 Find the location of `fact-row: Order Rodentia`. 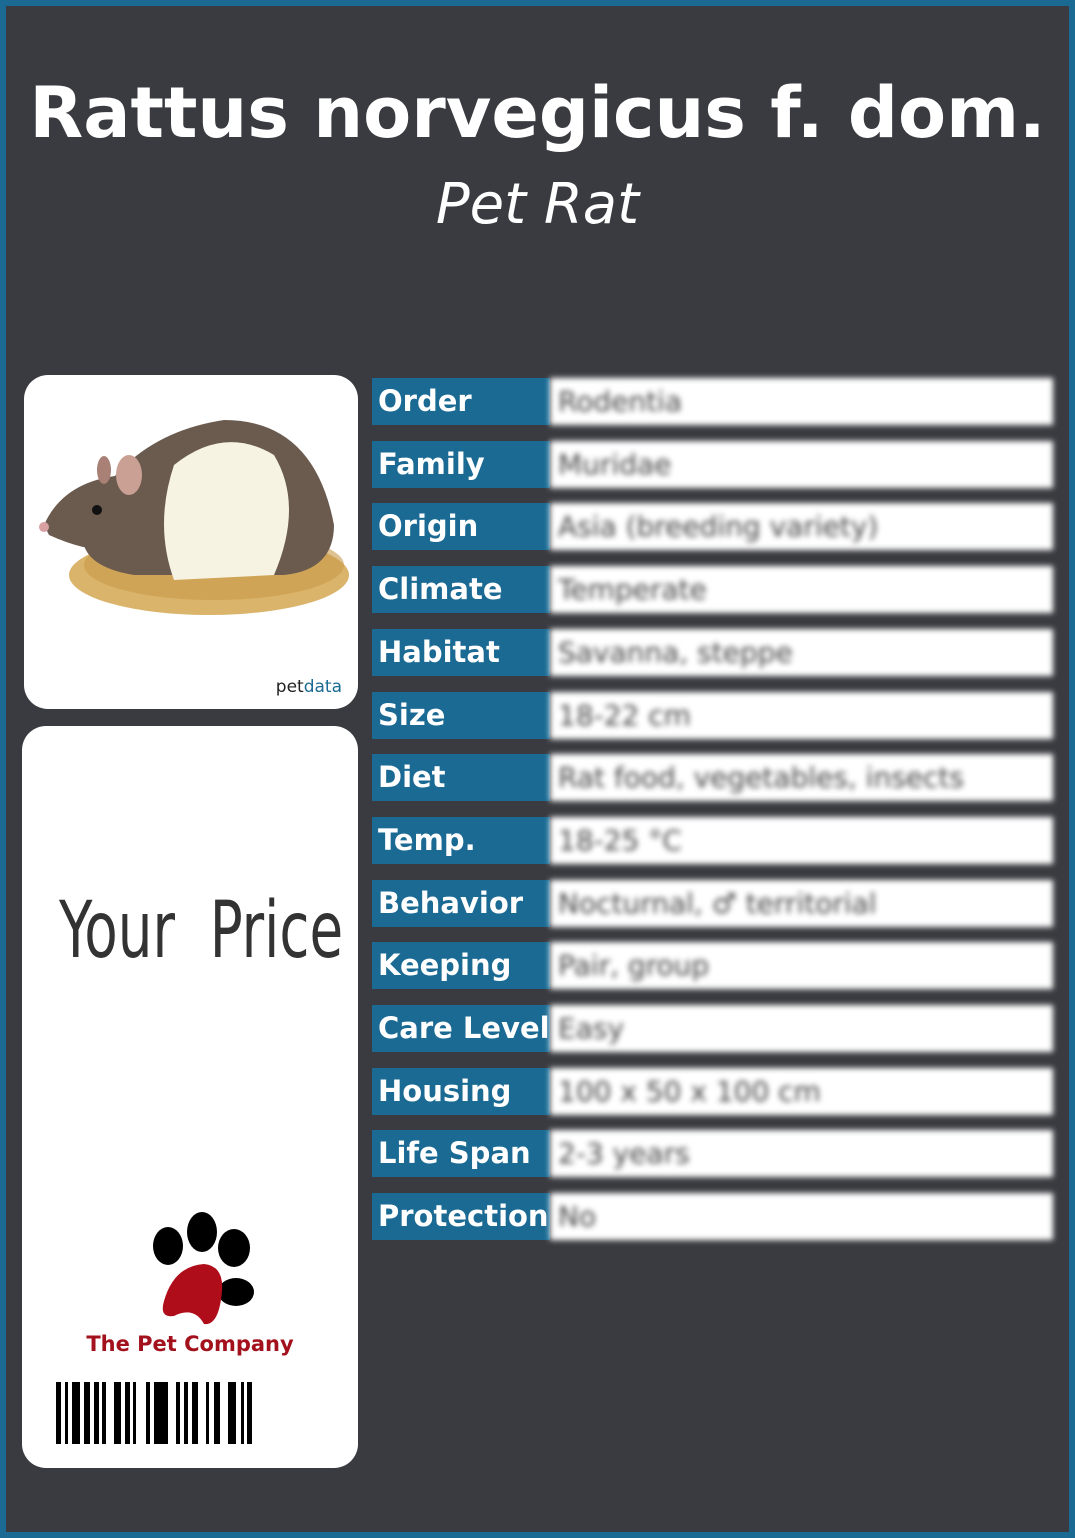

fact-row: Order Rodentia is located at coordinates (712, 401).